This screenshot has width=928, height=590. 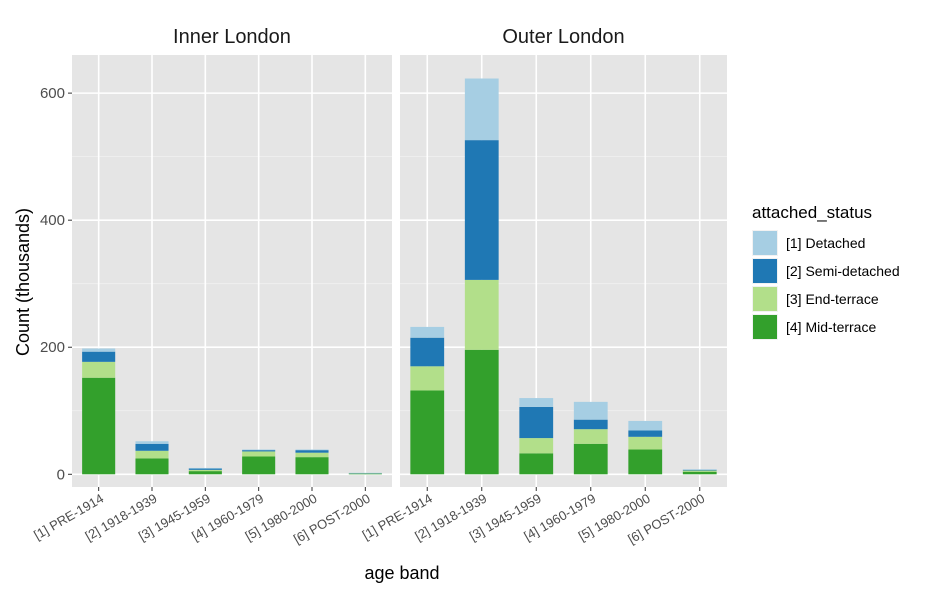 What do you see at coordinates (765, 299) in the screenshot?
I see `legend-swatch-3-end-terrace` at bounding box center [765, 299].